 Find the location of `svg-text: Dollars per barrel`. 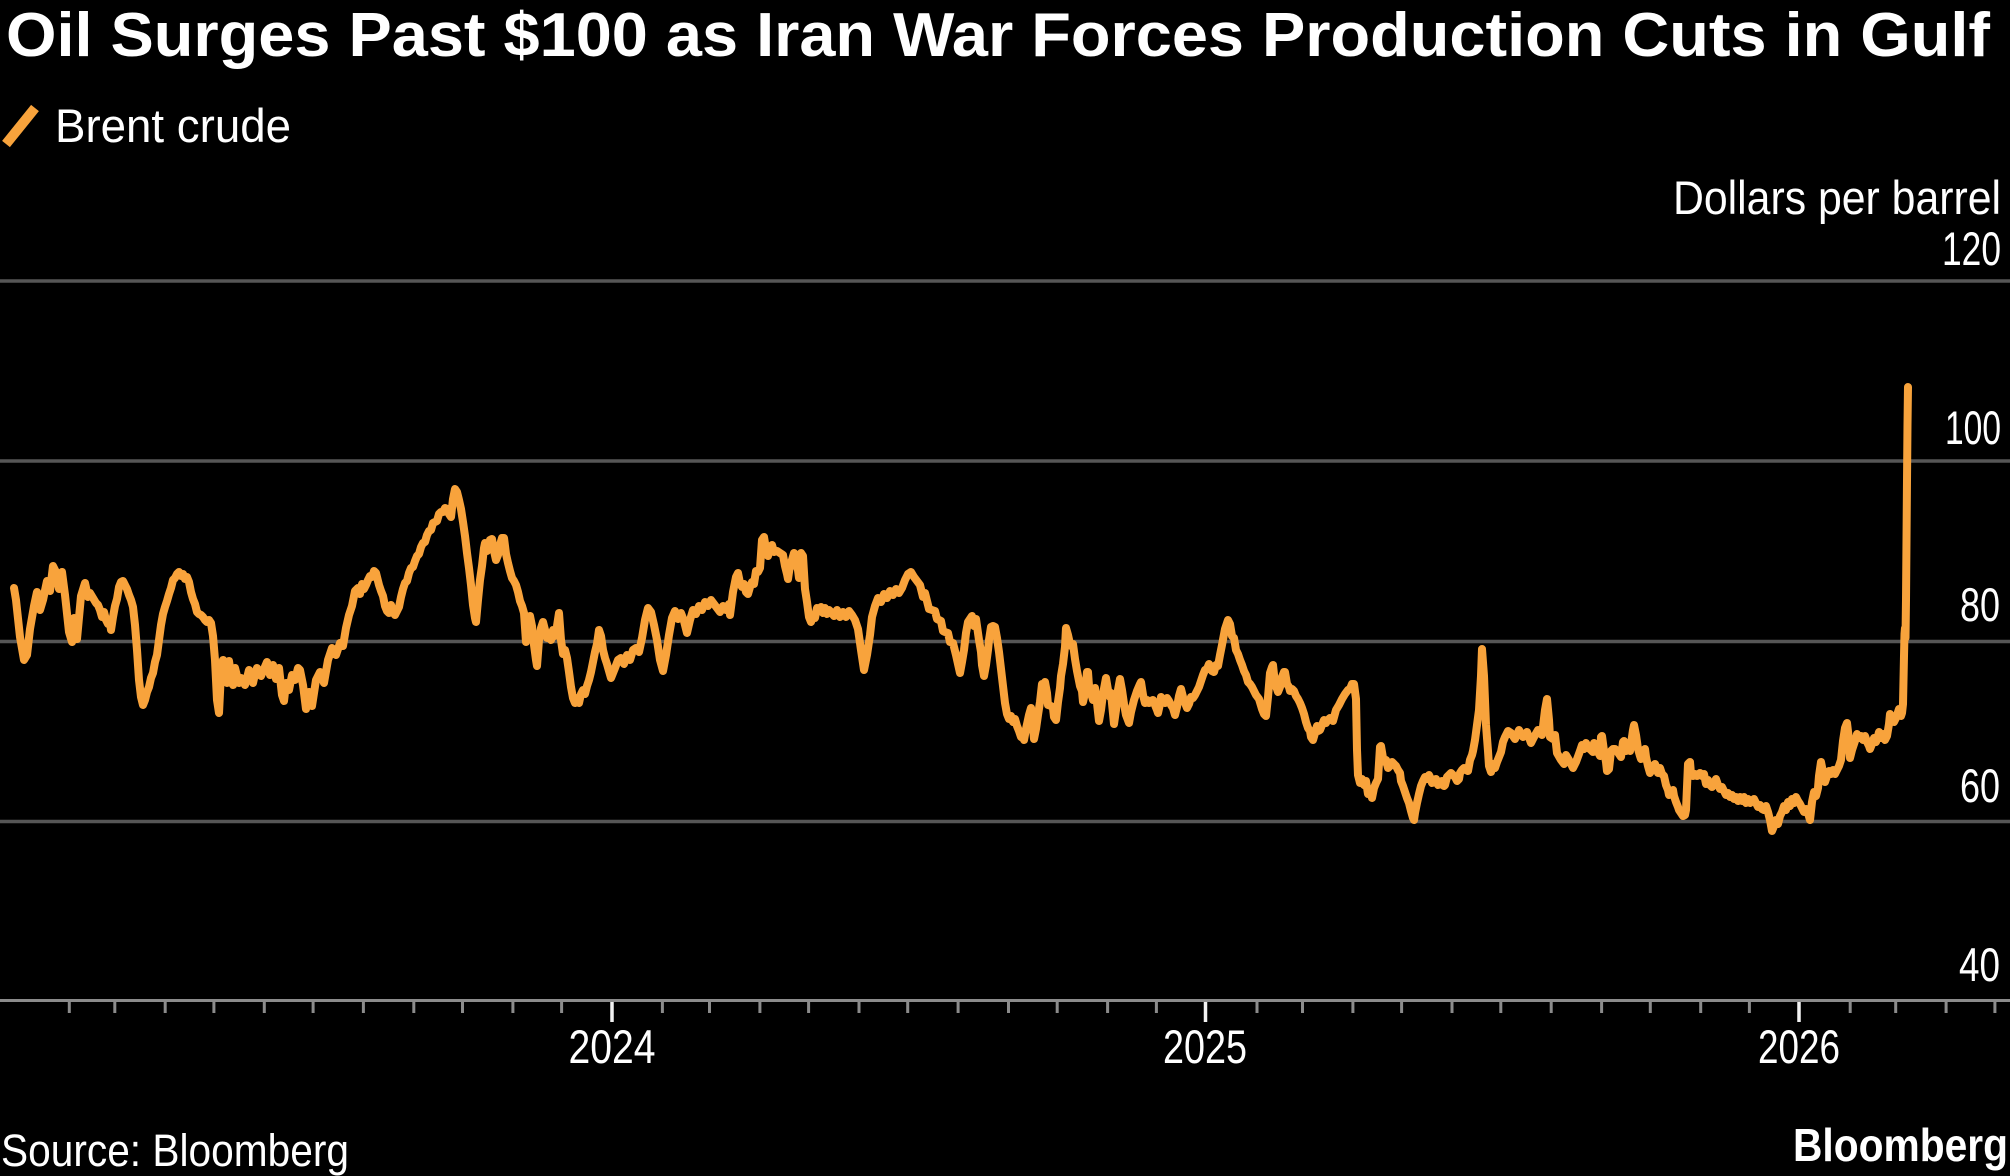

svg-text: Dollars per barrel is located at coordinates (1837, 197).